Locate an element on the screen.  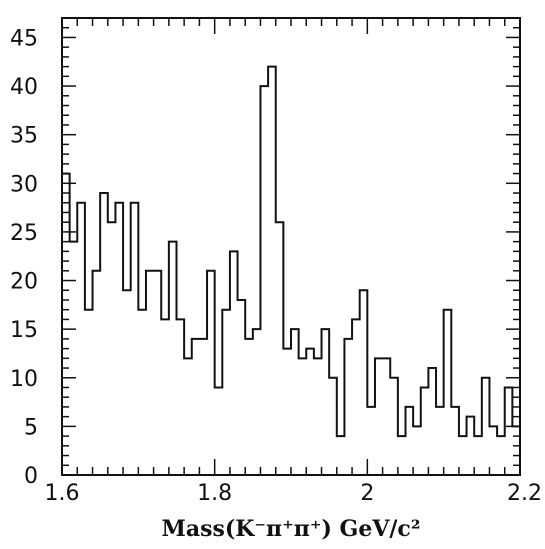
y-tick-labels: 0 5 10 15 20 25 30 35 40 45 is located at coordinates (24, 257).